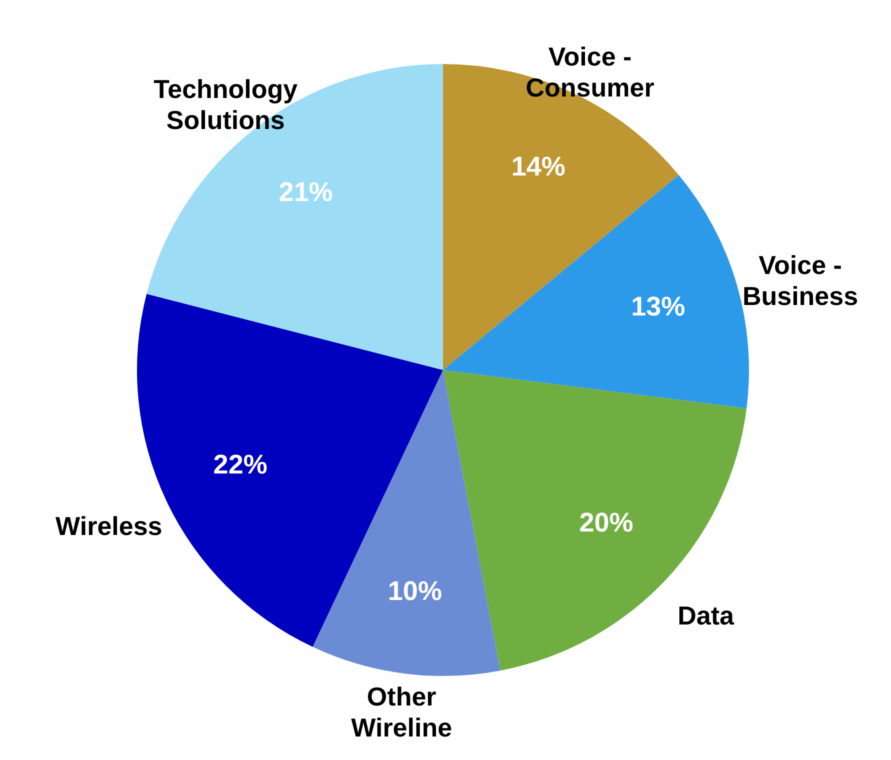  I want to click on slice-label: Voice - Business, so click(800, 281).